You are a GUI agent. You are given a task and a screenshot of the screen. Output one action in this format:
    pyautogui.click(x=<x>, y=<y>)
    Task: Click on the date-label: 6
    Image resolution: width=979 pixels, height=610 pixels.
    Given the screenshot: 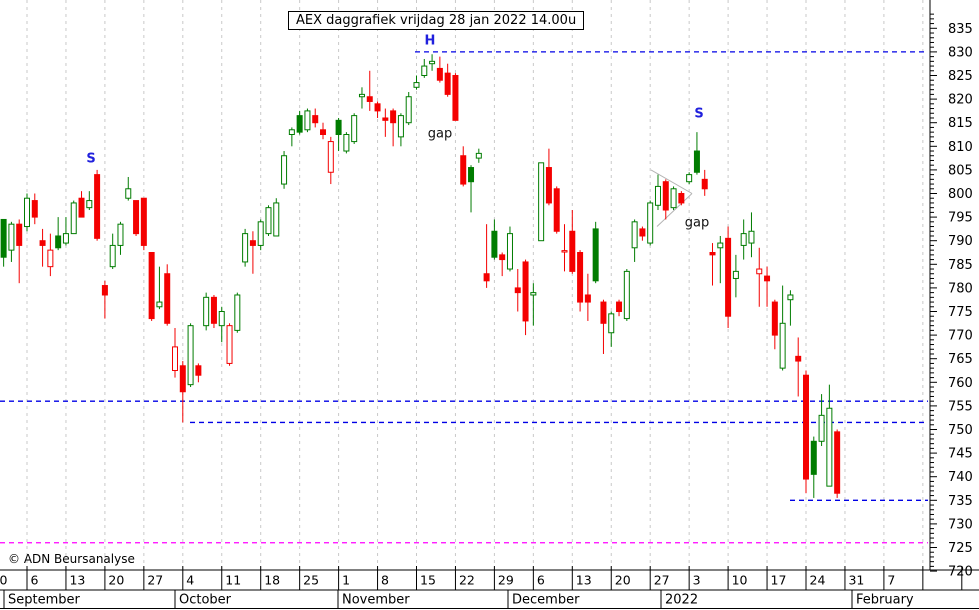 What is the action you would take?
    pyautogui.click(x=35, y=580)
    